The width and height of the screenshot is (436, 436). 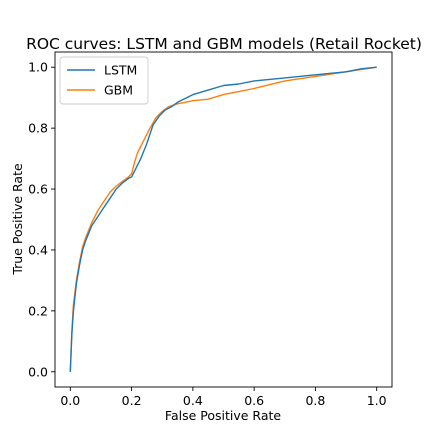 I want to click on legend-label-gbm: GBM, so click(x=118, y=90).